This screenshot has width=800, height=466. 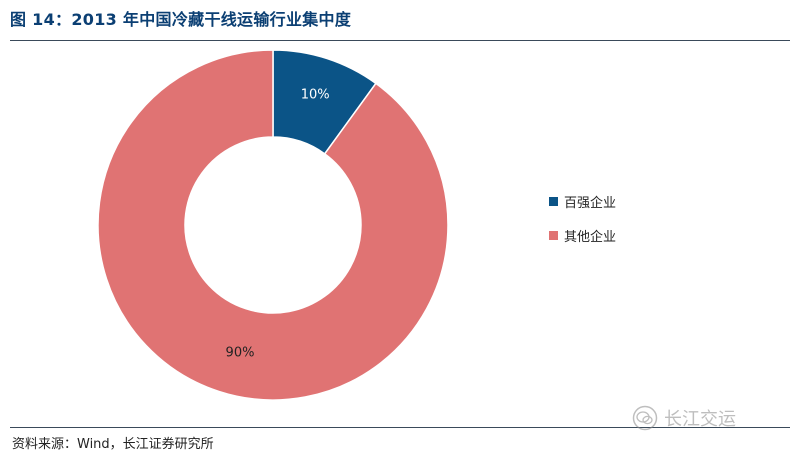 What do you see at coordinates (315, 95) in the screenshot?
I see `data-label-top100: 10%` at bounding box center [315, 95].